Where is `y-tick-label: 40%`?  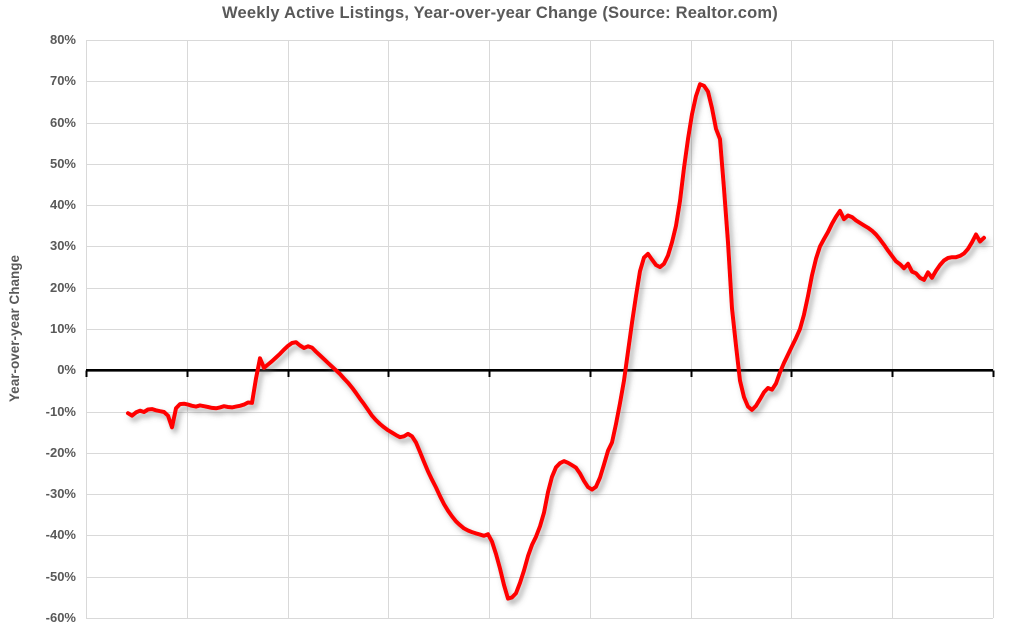 y-tick-label: 40% is located at coordinates (62, 205).